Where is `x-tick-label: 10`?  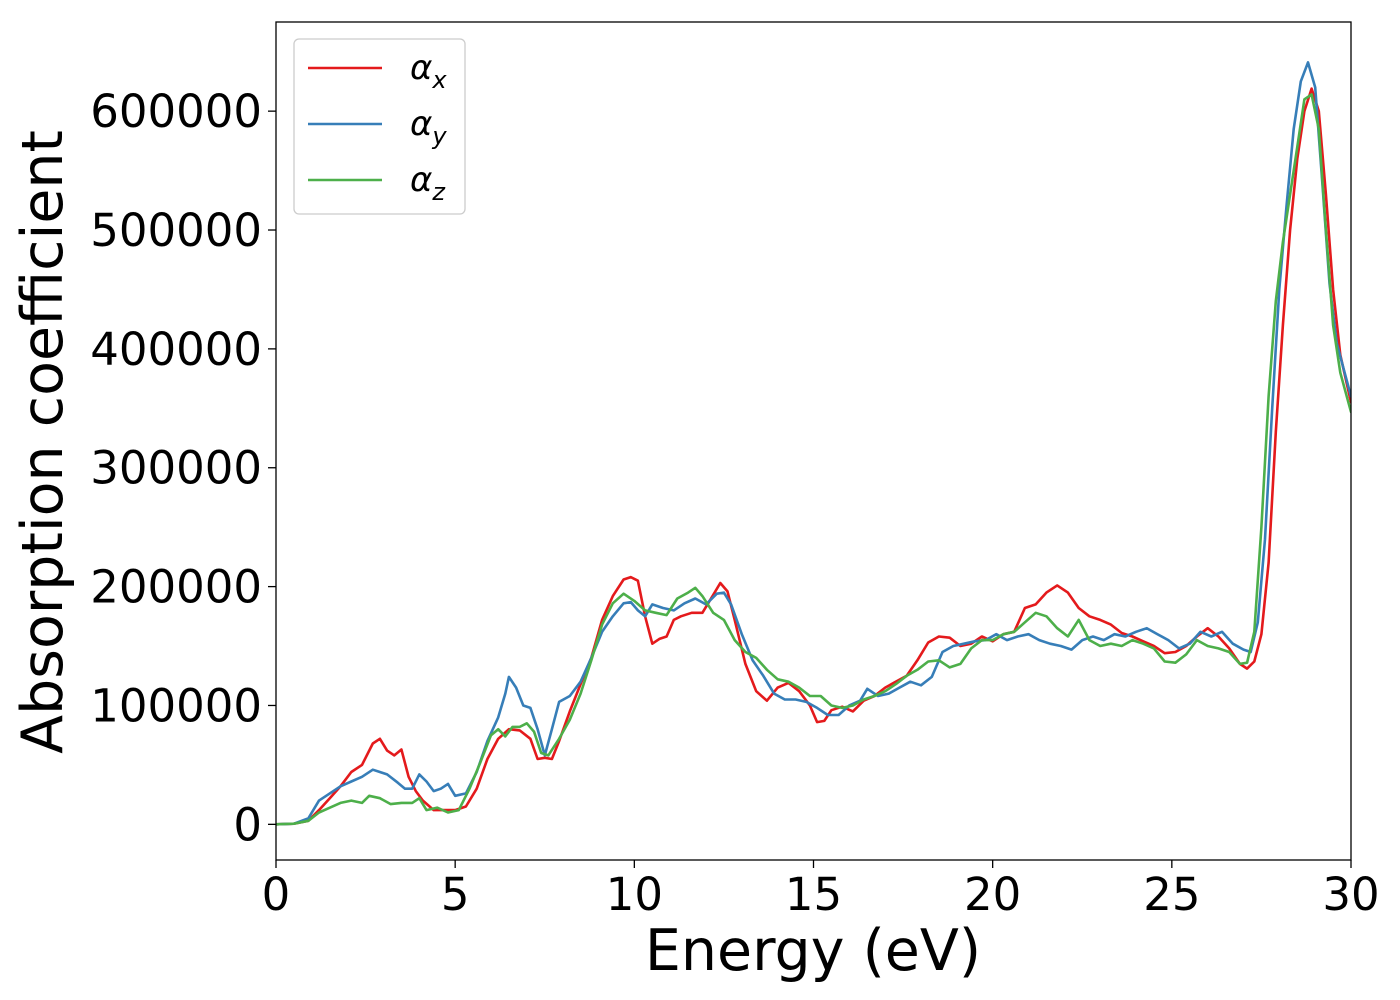
x-tick-label: 10 is located at coordinates (634, 894).